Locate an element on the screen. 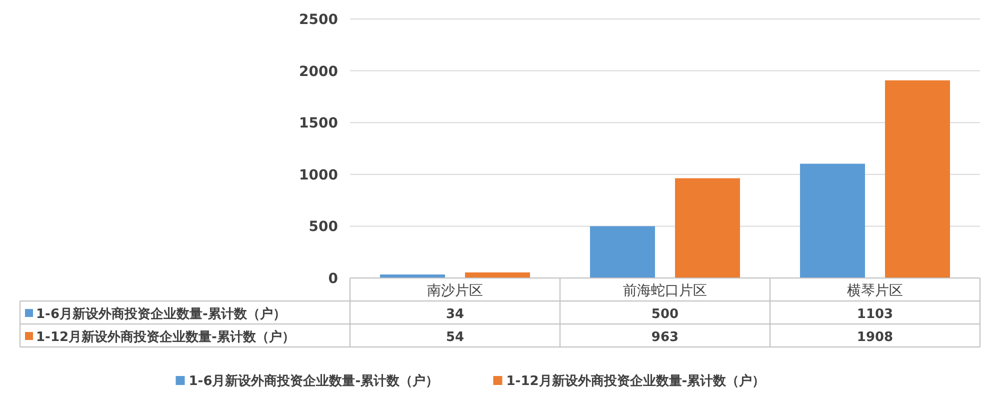 Image resolution: width=1000 pixels, height=412 pixels. y-tick-label: 1500 is located at coordinates (318, 124).